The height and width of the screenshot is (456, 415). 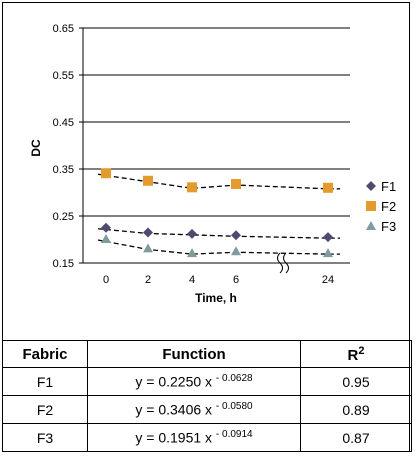 I want to click on x-tick-label: 6, so click(x=236, y=280).